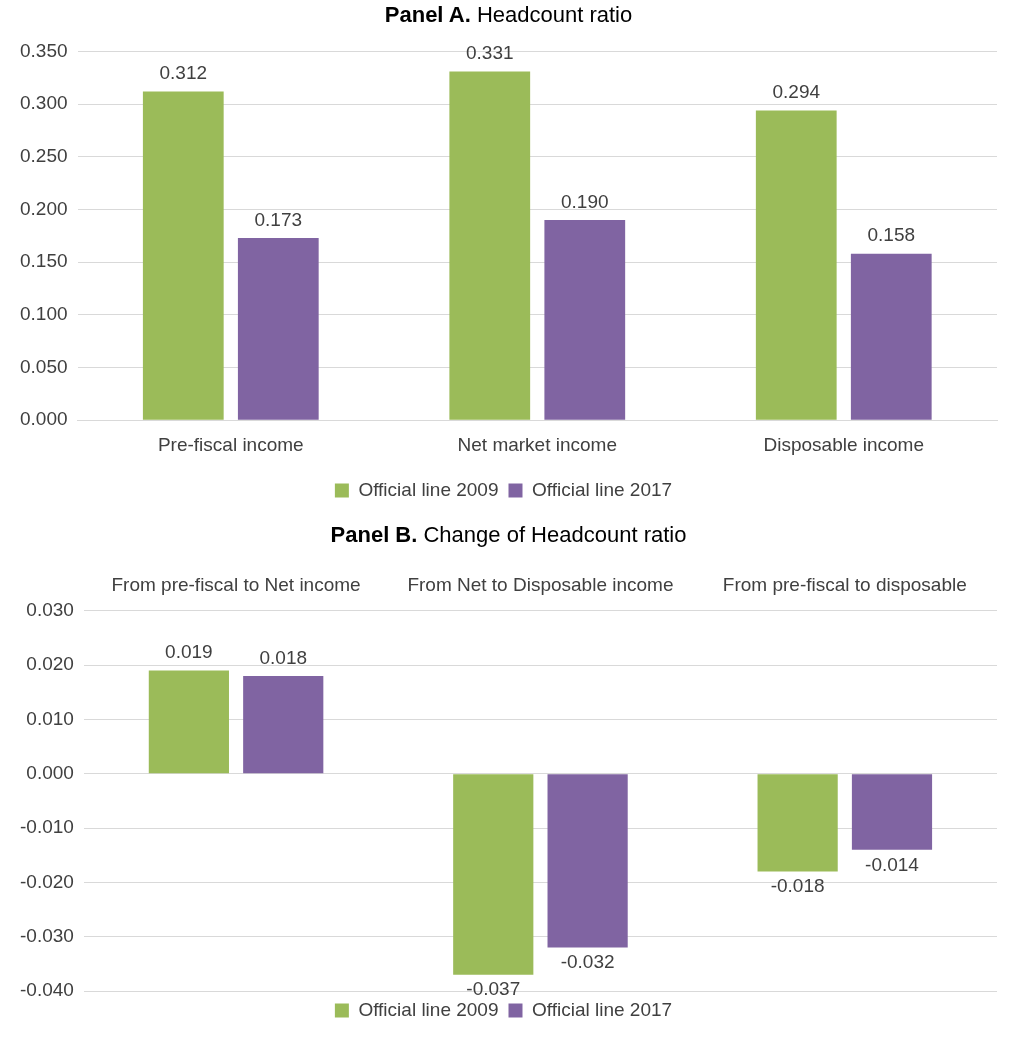  What do you see at coordinates (537, 444) in the screenshot?
I see `x-tick-label: Net market income` at bounding box center [537, 444].